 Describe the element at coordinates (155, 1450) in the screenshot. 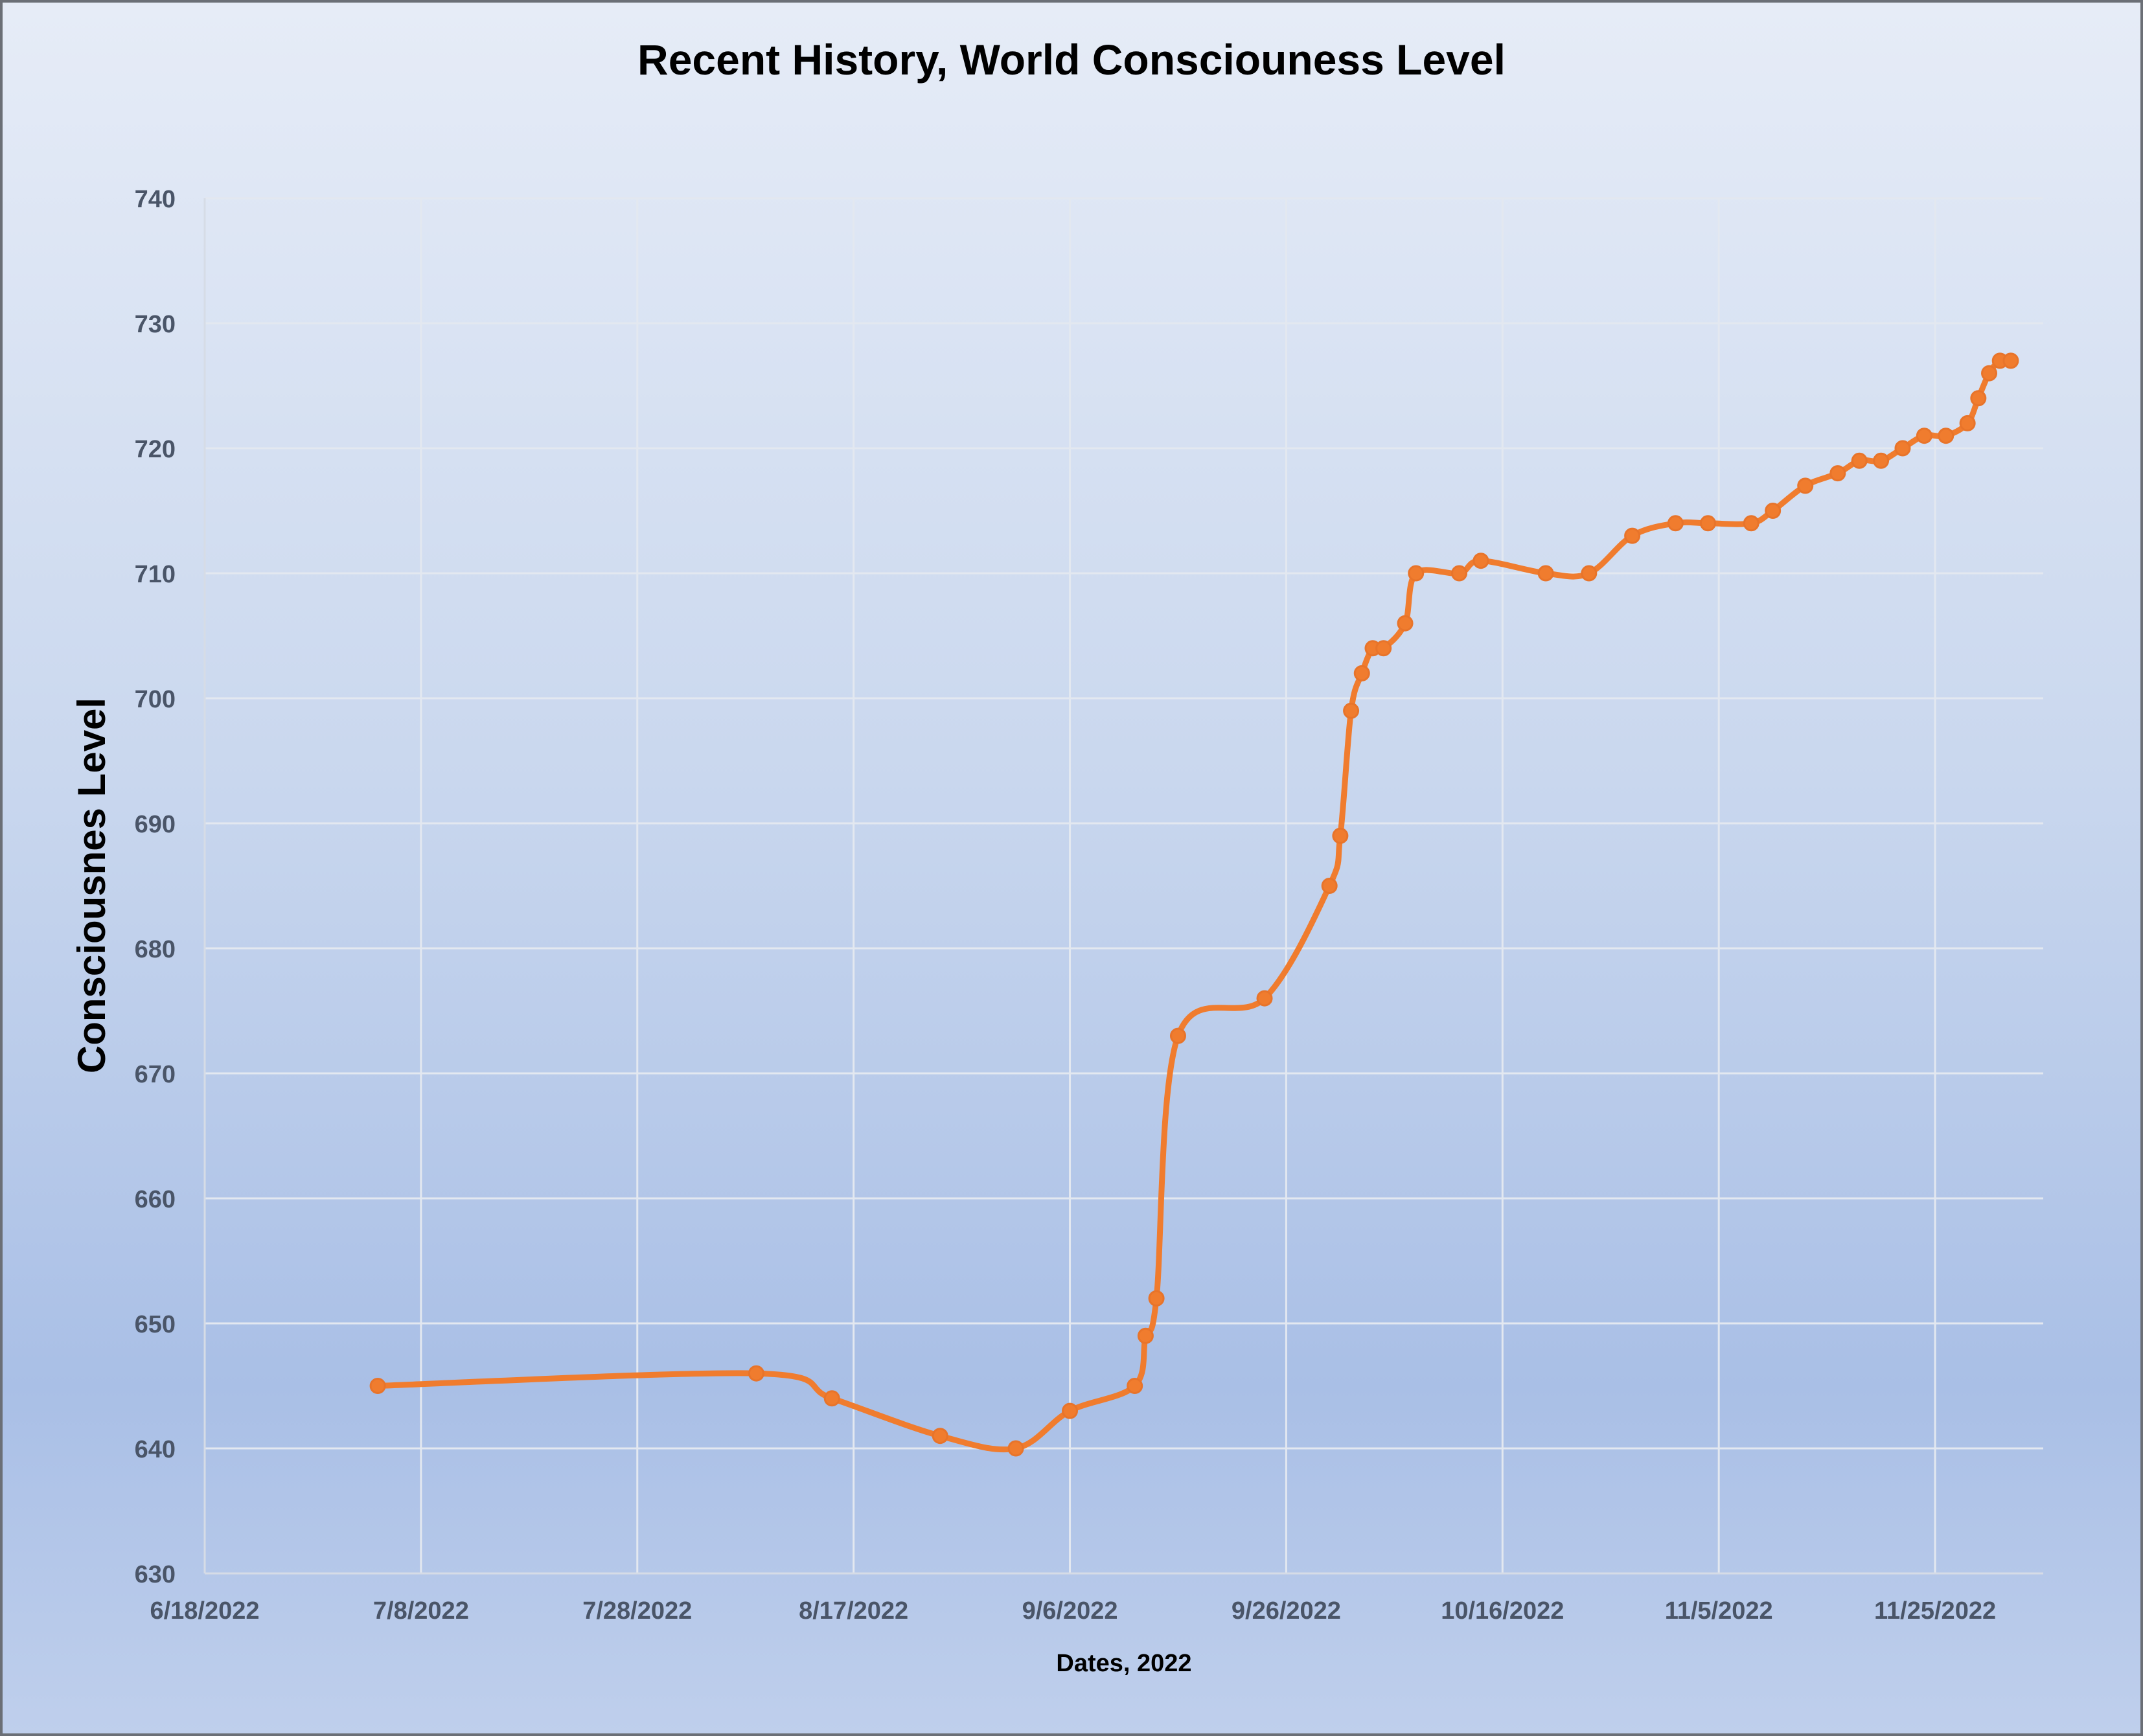

I see `y-tick-label: 640` at that location.